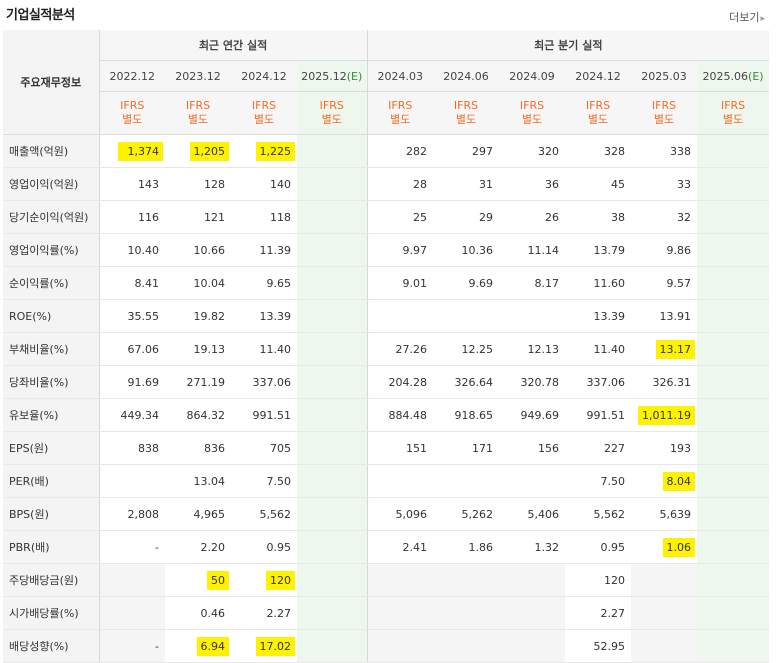 The height and width of the screenshot is (663, 777). I want to click on period-header: 2024.09, so click(532, 76).